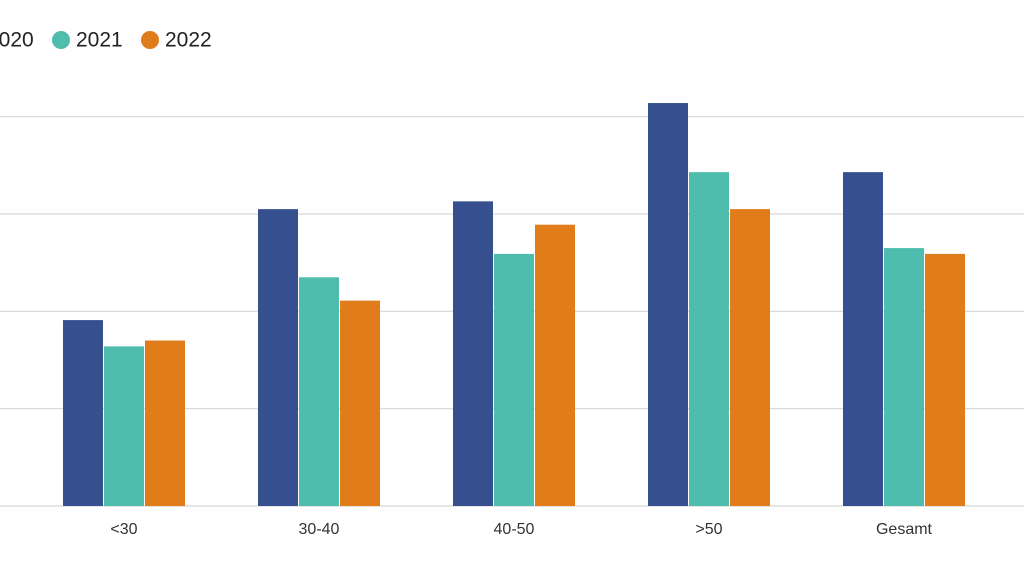  What do you see at coordinates (904, 529) in the screenshot?
I see `x-tick-label: Gesamt` at bounding box center [904, 529].